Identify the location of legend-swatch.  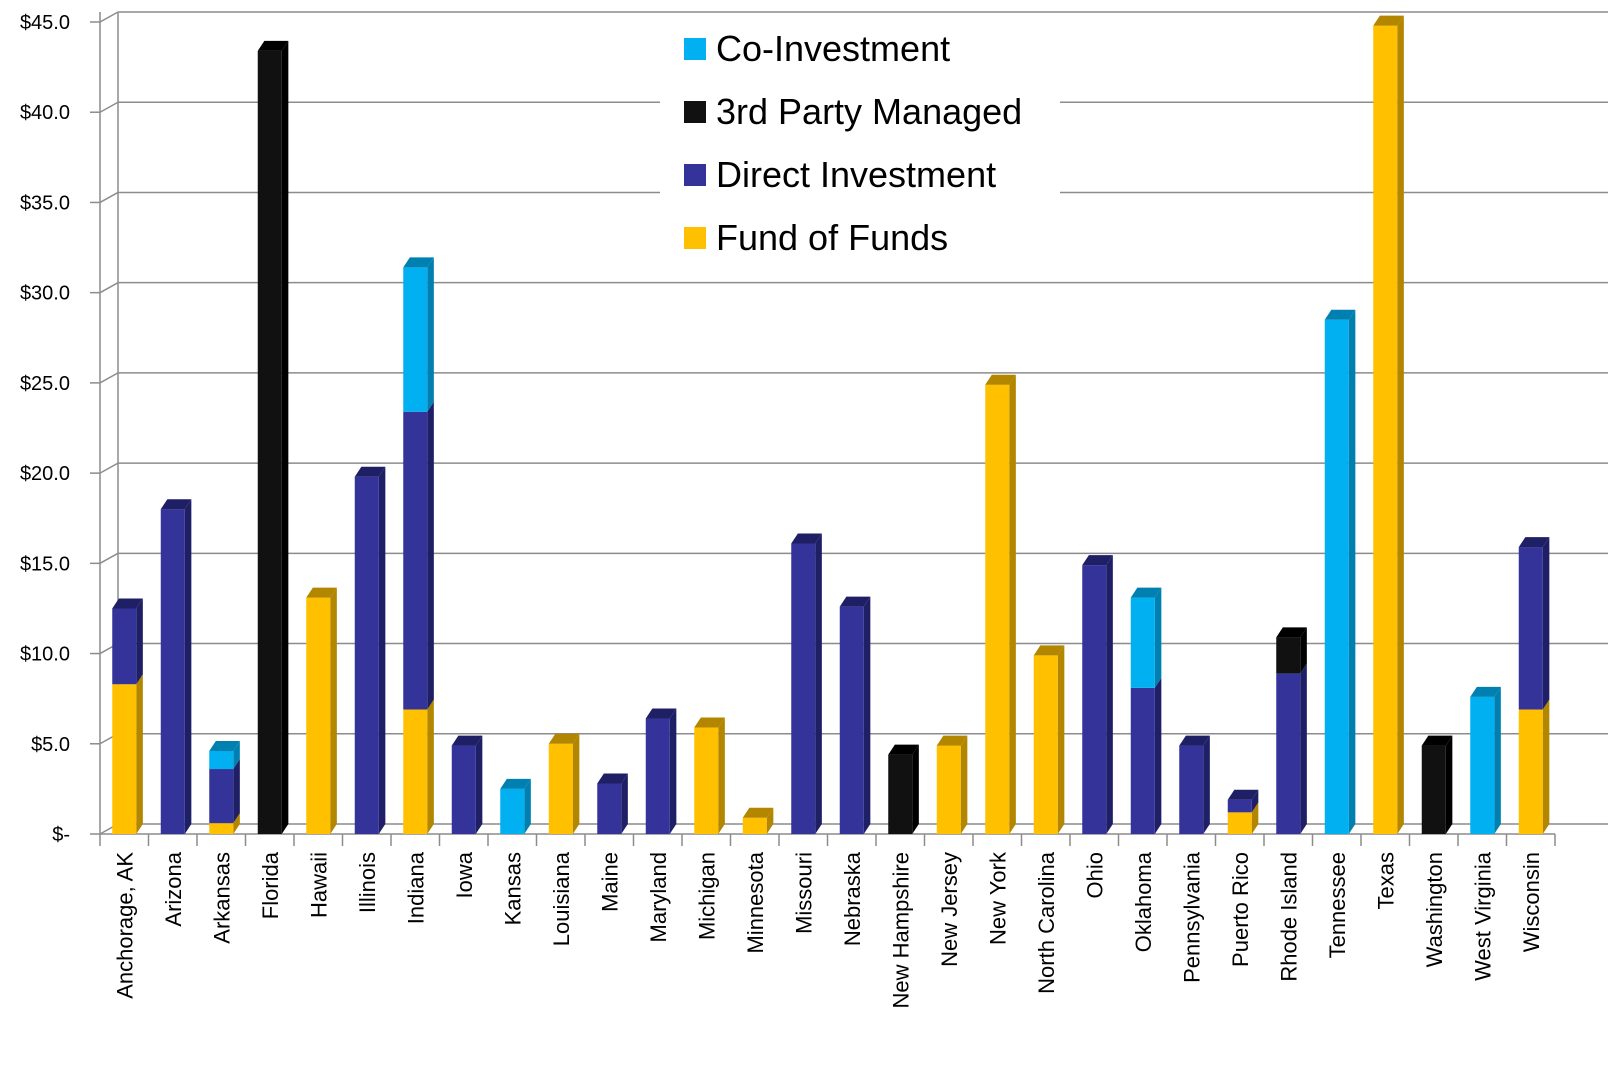
(695, 112).